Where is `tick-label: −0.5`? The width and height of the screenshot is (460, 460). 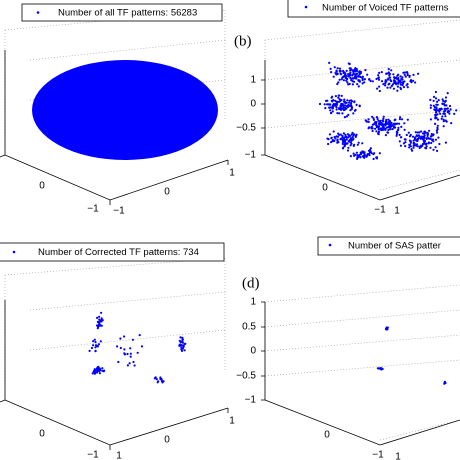 tick-label: −0.5 is located at coordinates (246, 128).